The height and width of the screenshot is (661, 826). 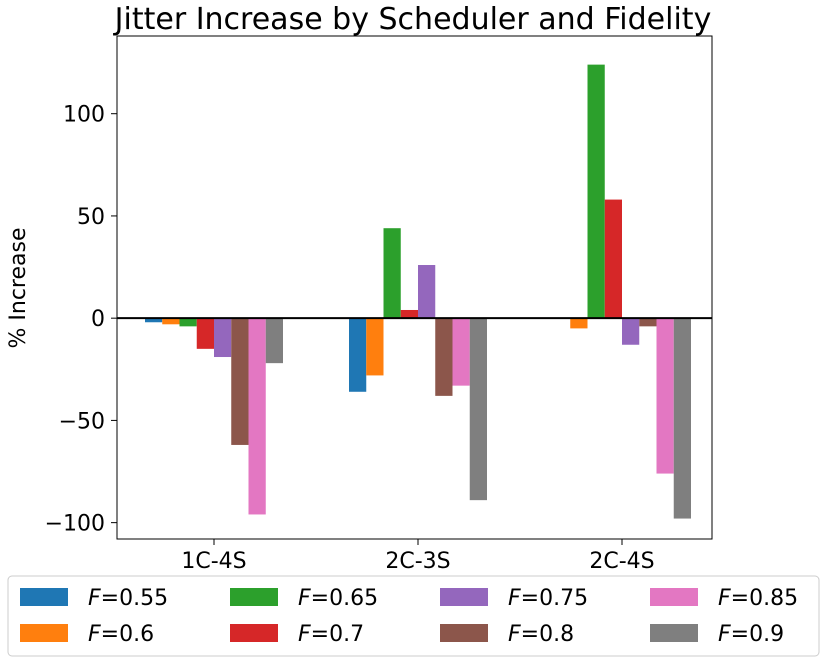 I want to click on bar-2C-3S-F0.75, so click(x=427, y=292).